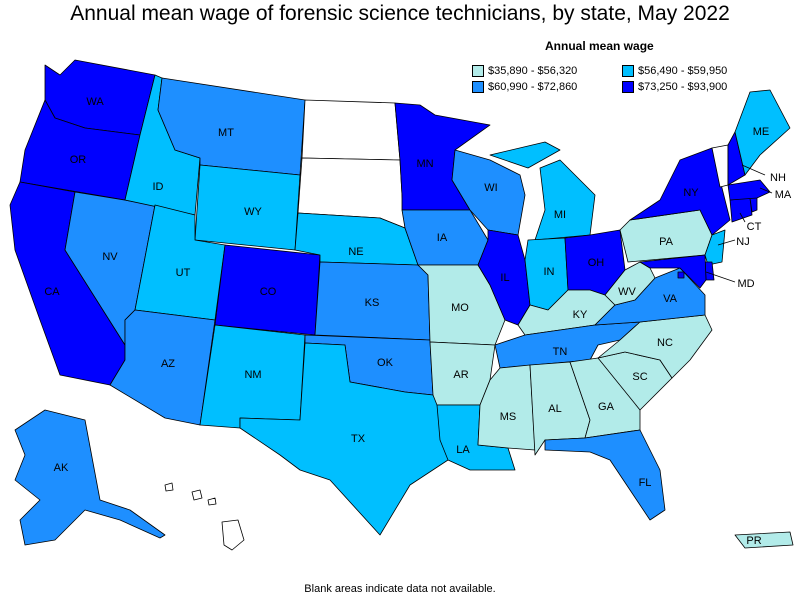  What do you see at coordinates (253, 212) in the screenshot?
I see `label-WY: WY` at bounding box center [253, 212].